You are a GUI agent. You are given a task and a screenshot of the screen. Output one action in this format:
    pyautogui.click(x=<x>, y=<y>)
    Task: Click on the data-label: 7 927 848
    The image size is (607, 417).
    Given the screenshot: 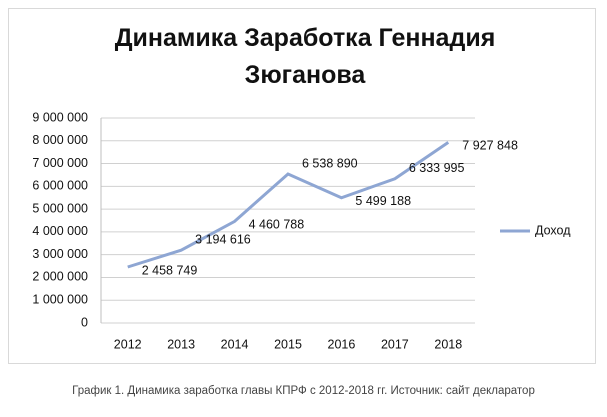 What is the action you would take?
    pyautogui.click(x=490, y=146)
    